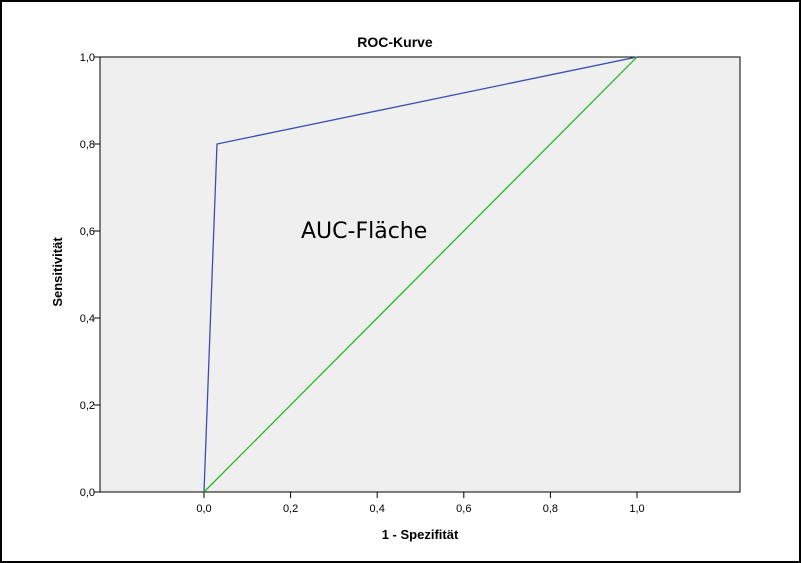  Describe the element at coordinates (377, 509) in the screenshot. I see `x-tick-label: 0,4` at that location.